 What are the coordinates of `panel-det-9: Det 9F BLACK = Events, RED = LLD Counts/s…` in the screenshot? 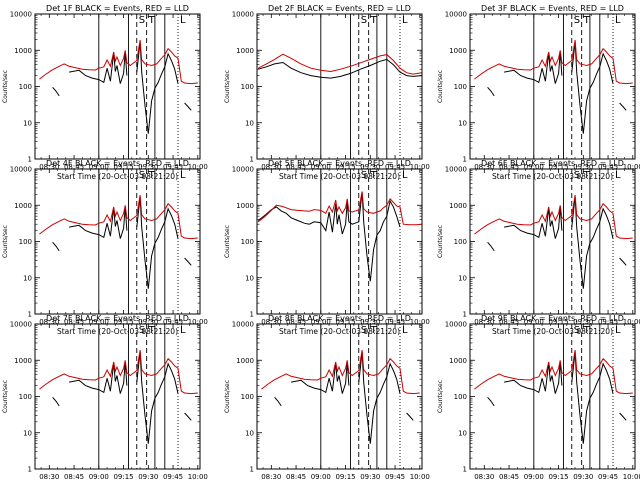 It's located at (538, 399).